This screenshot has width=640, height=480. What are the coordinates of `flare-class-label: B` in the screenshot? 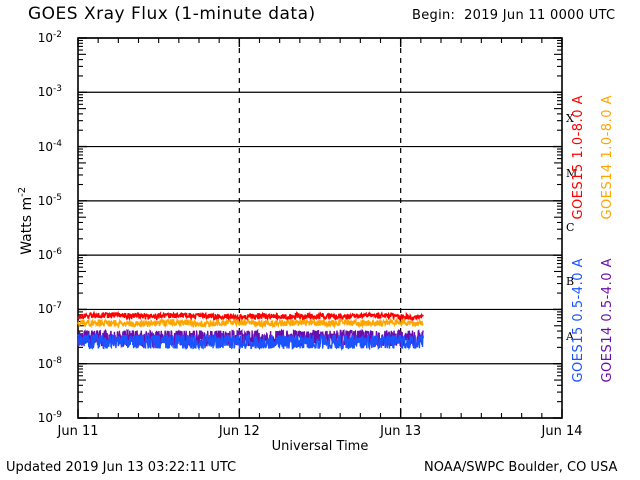 It's located at (570, 282).